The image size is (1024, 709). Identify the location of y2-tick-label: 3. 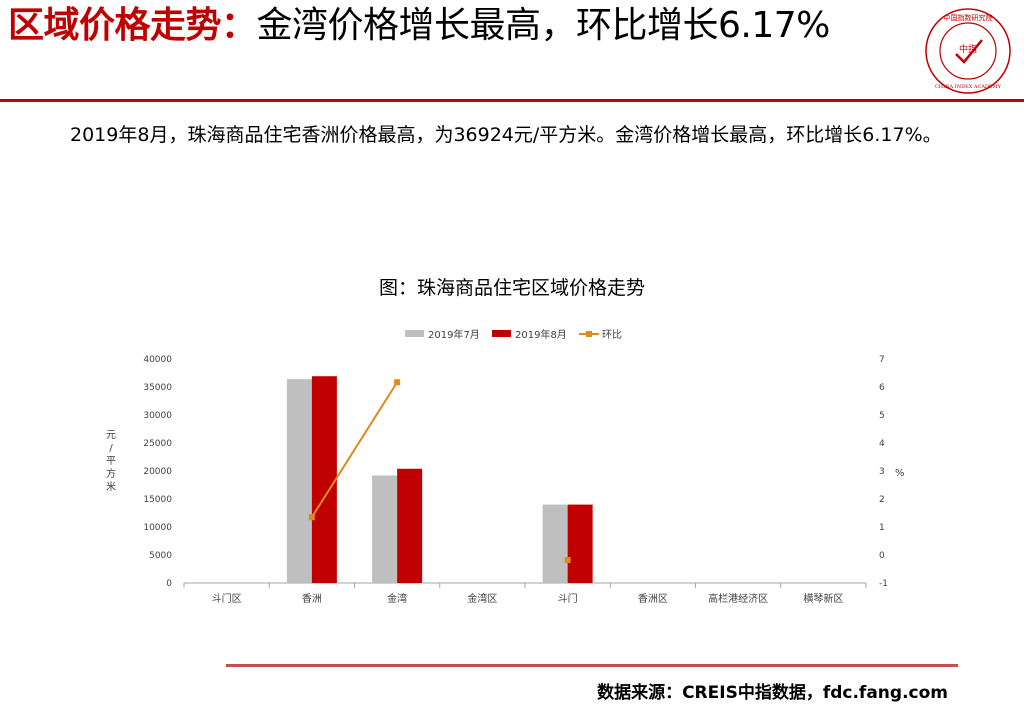
(882, 472).